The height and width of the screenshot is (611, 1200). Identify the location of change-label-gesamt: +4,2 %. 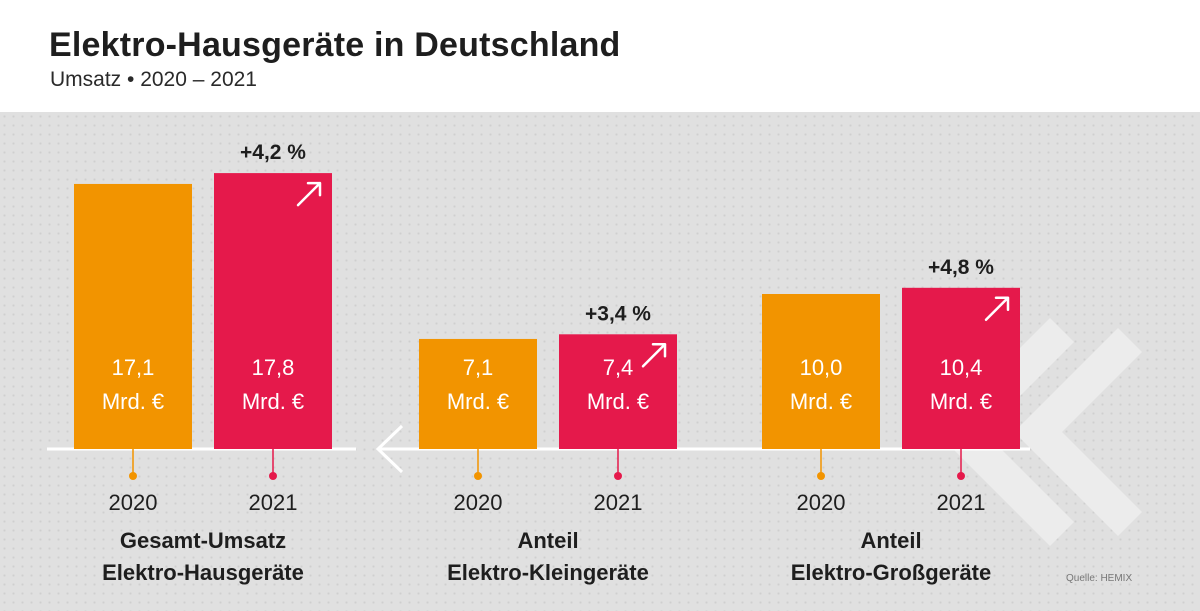
(273, 152).